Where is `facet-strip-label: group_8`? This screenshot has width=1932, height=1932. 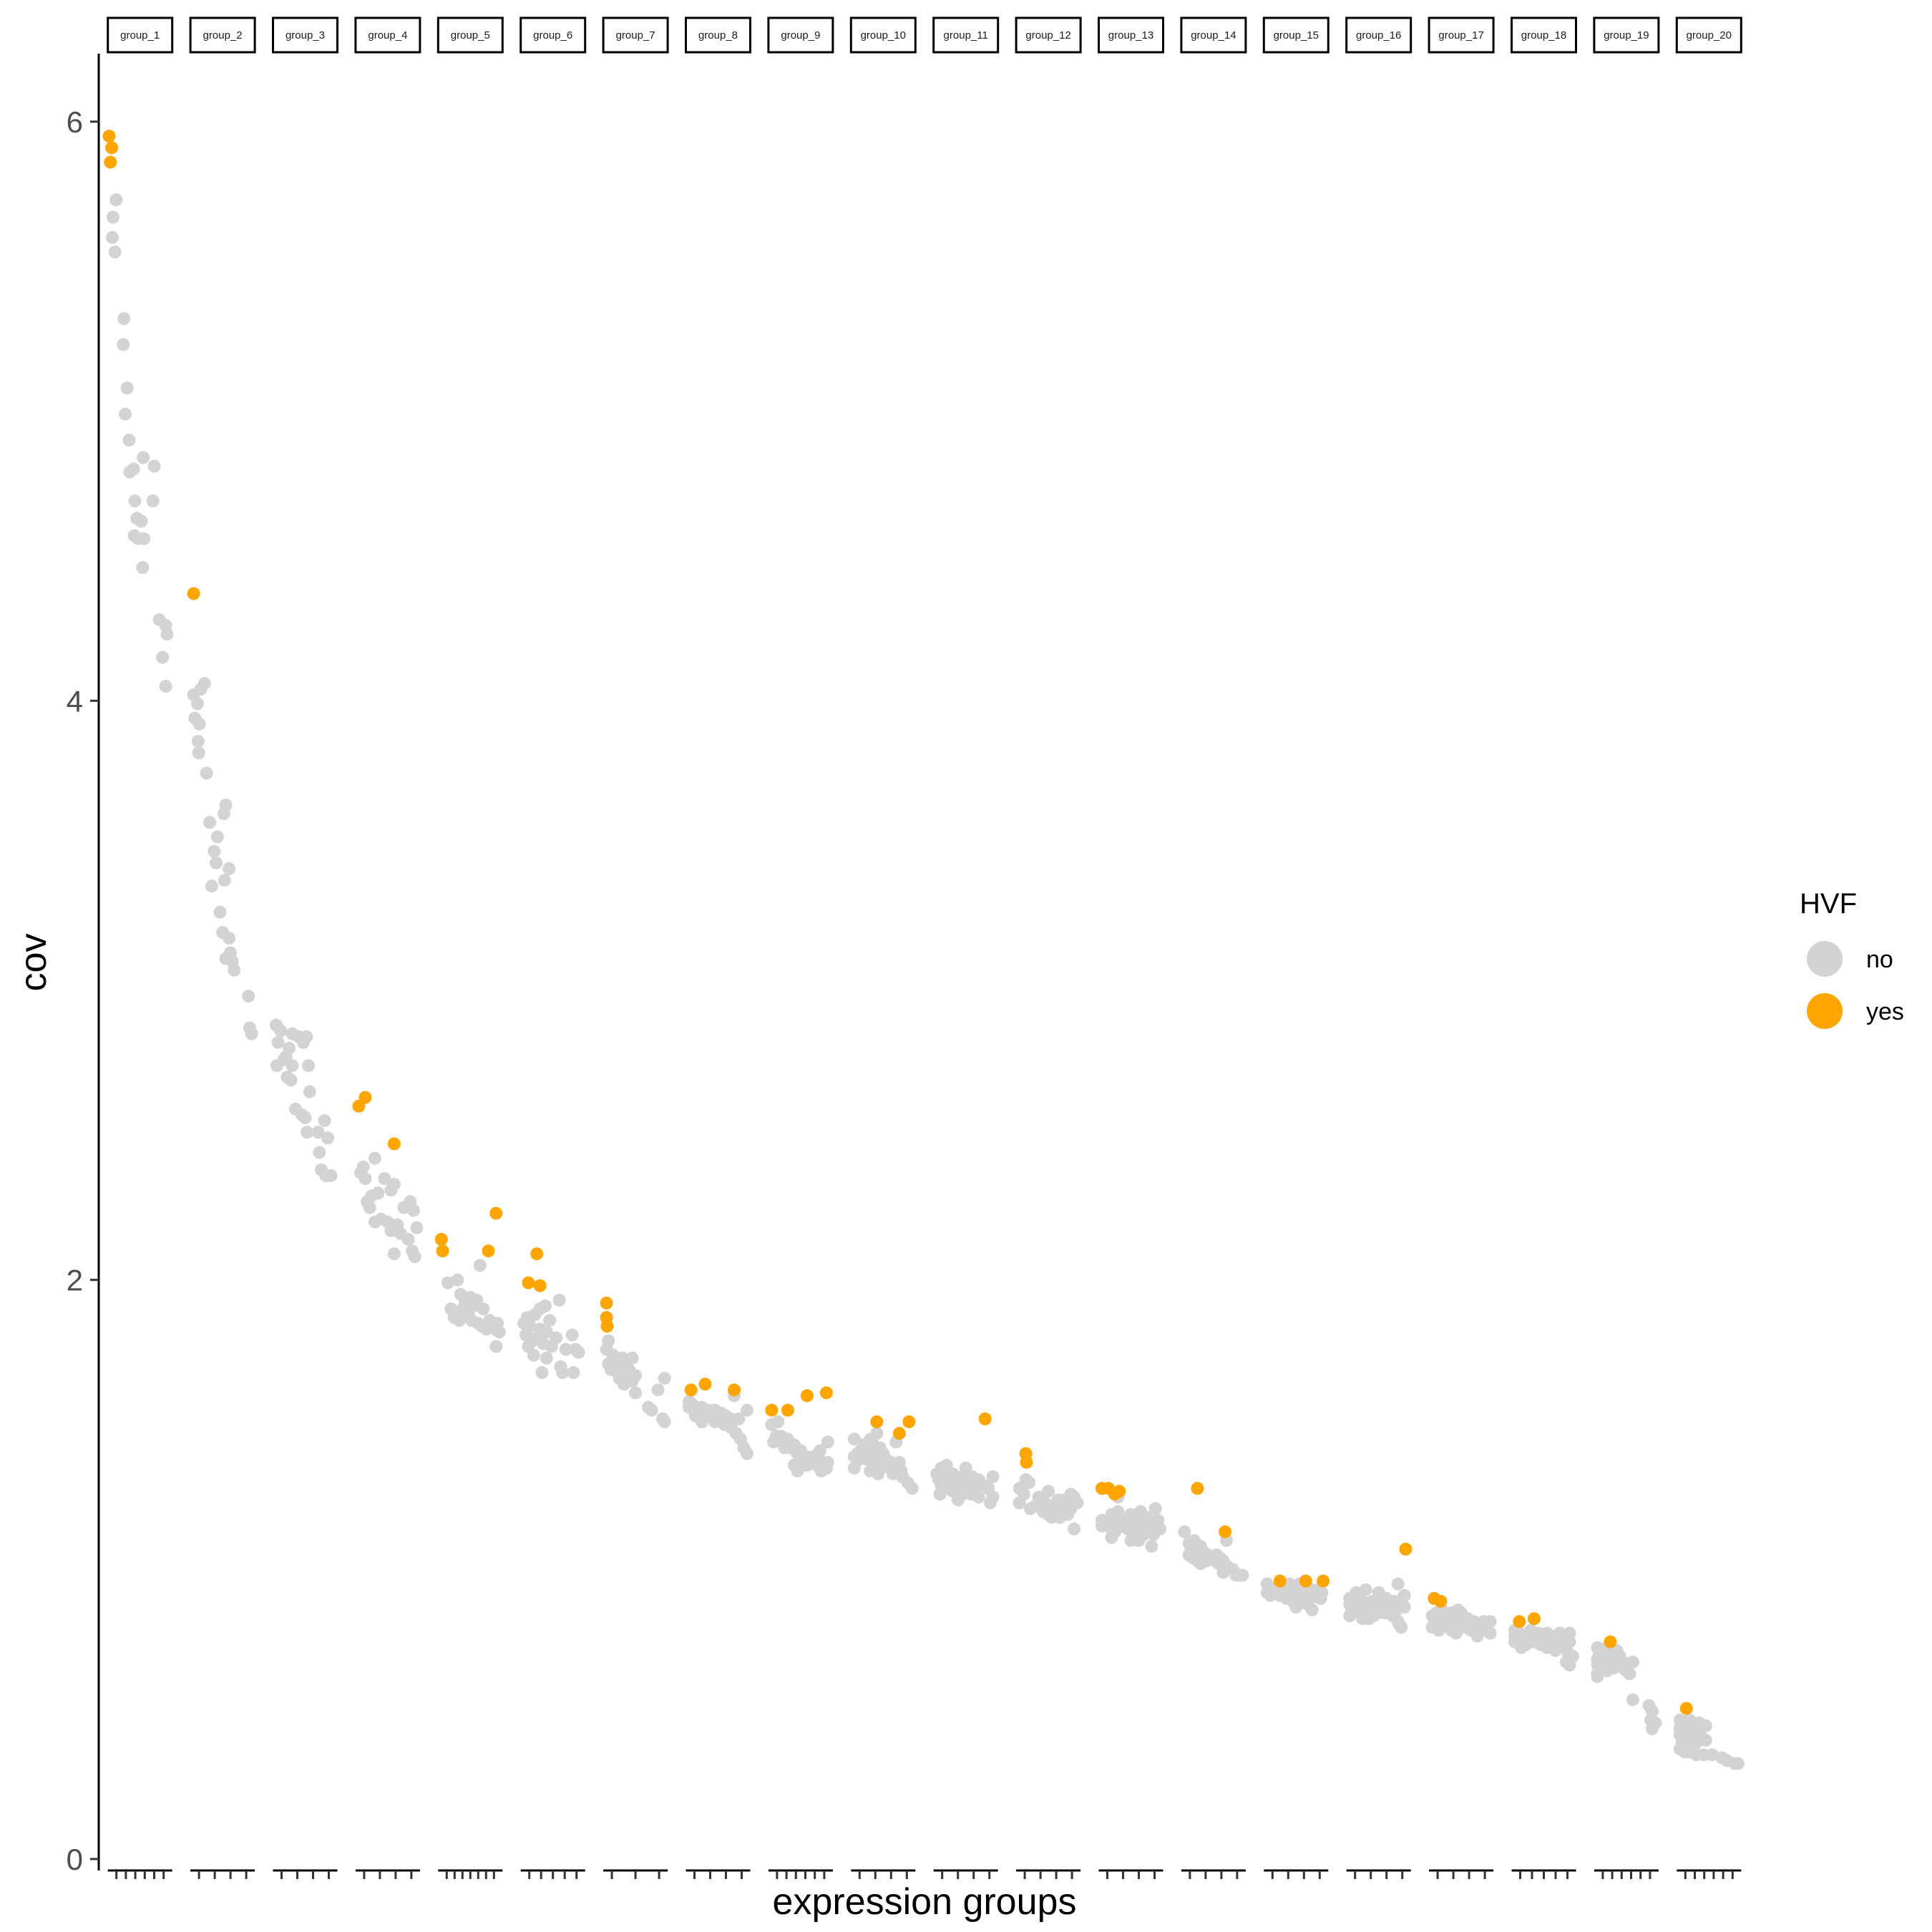 facet-strip-label: group_8 is located at coordinates (718, 35).